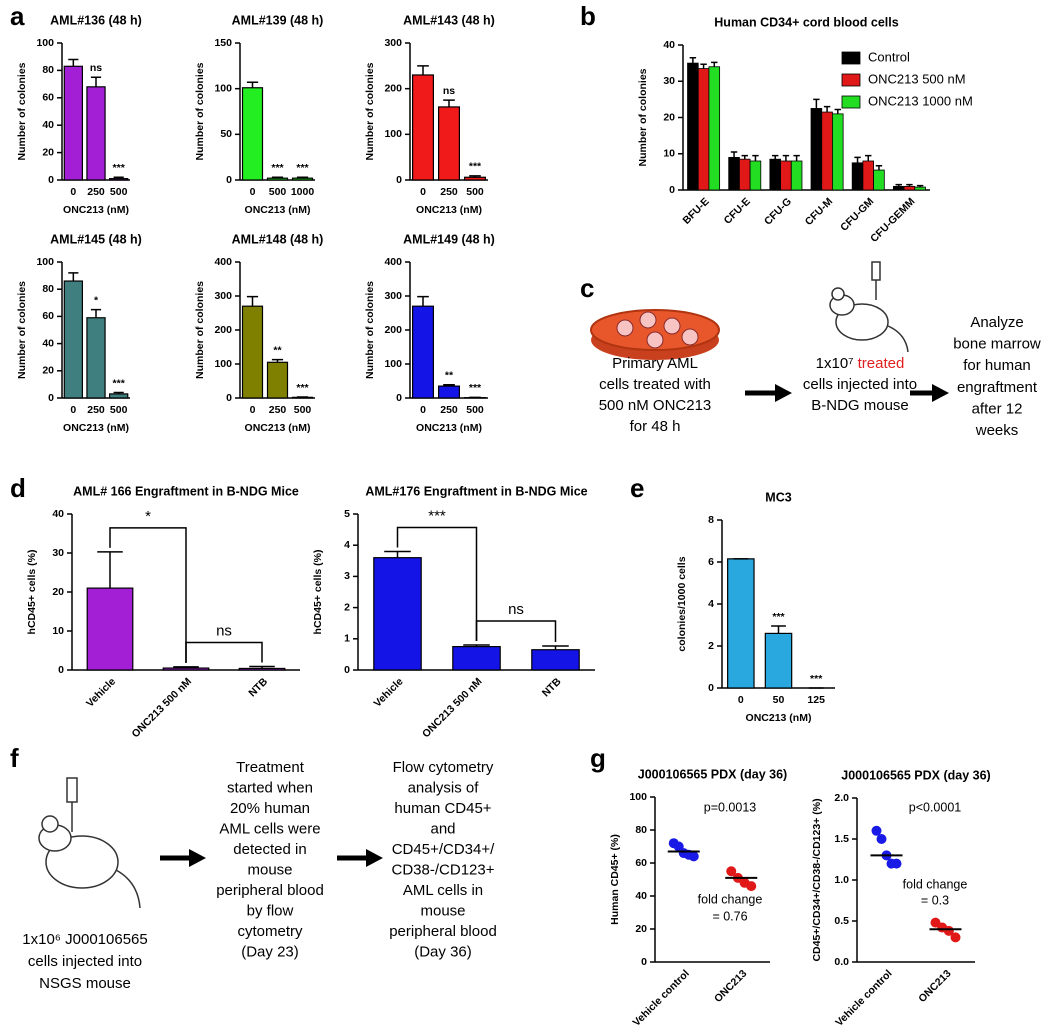 The height and width of the screenshot is (1026, 1050). Describe the element at coordinates (587, 288) in the screenshot. I see `panel-label: c` at that location.